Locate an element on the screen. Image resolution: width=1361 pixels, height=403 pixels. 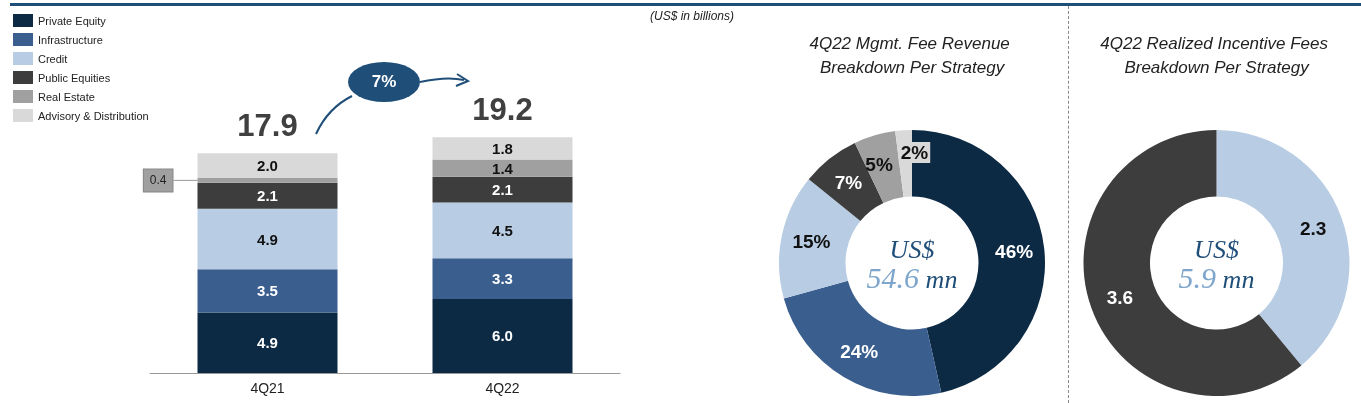
text: US$ 5.9 mn is located at coordinates (1216, 264).